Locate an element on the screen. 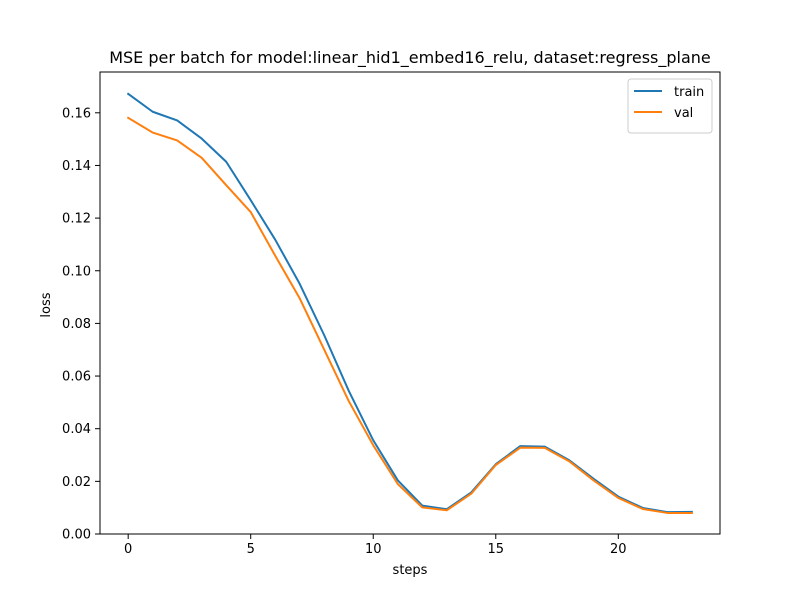  y-tick-label: 0.08 is located at coordinates (76, 324).